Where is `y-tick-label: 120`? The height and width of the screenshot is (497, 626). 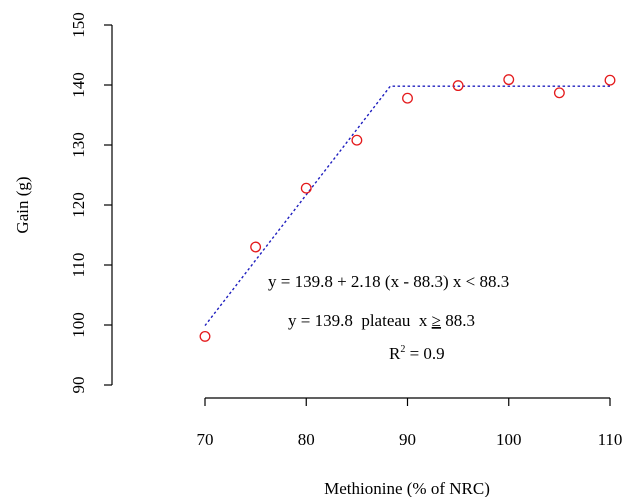
y-tick-label: 120 is located at coordinates (78, 205).